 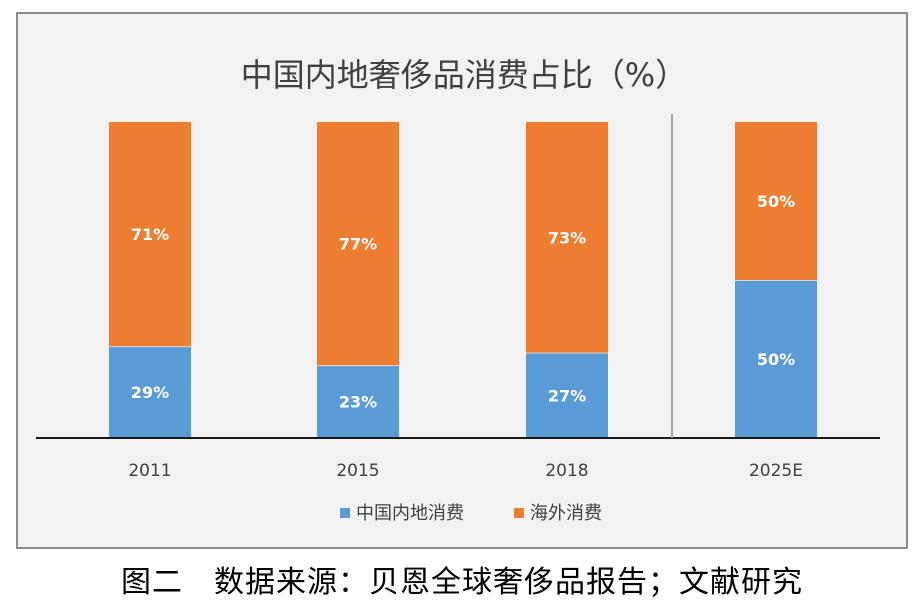 I want to click on figure-caption: 图二 数据来源：贝恩全球奢侈品报告；文献研究, so click(x=462, y=582).